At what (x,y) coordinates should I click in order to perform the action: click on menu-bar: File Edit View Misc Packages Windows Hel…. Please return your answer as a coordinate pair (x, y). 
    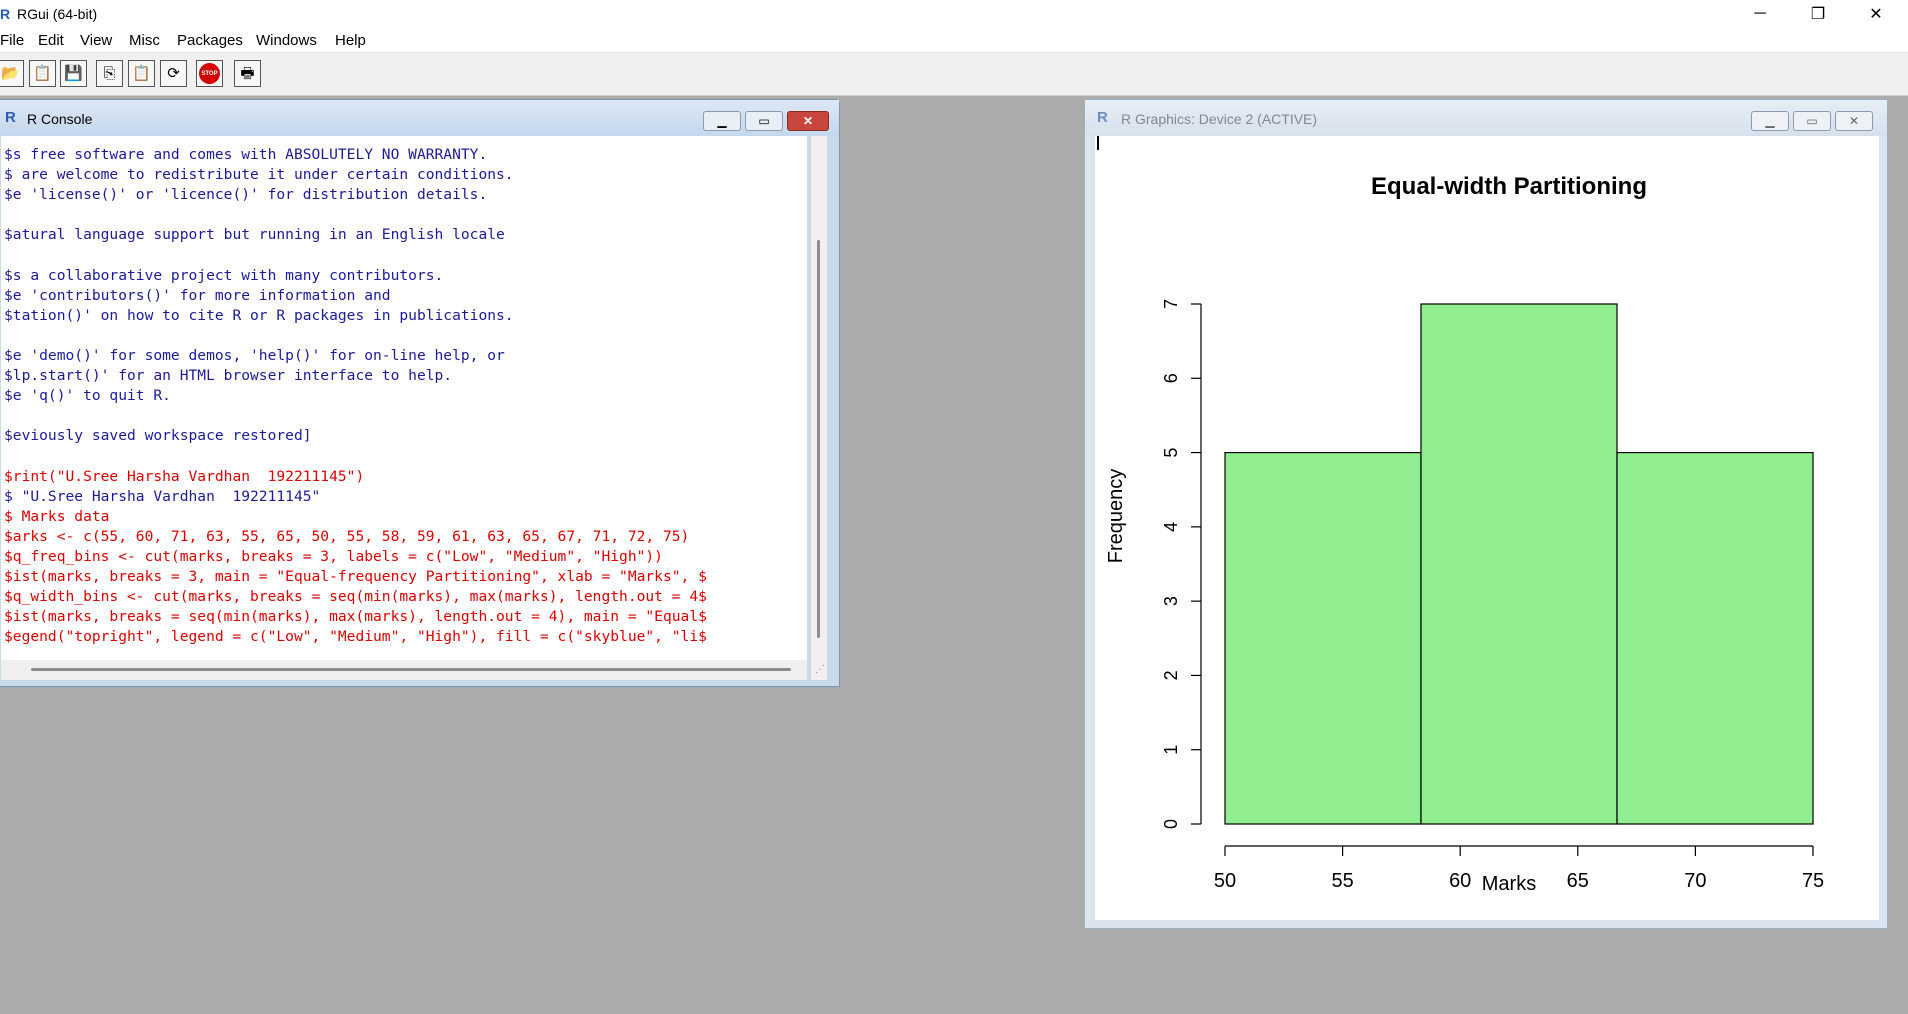
    Looking at the image, I should click on (954, 40).